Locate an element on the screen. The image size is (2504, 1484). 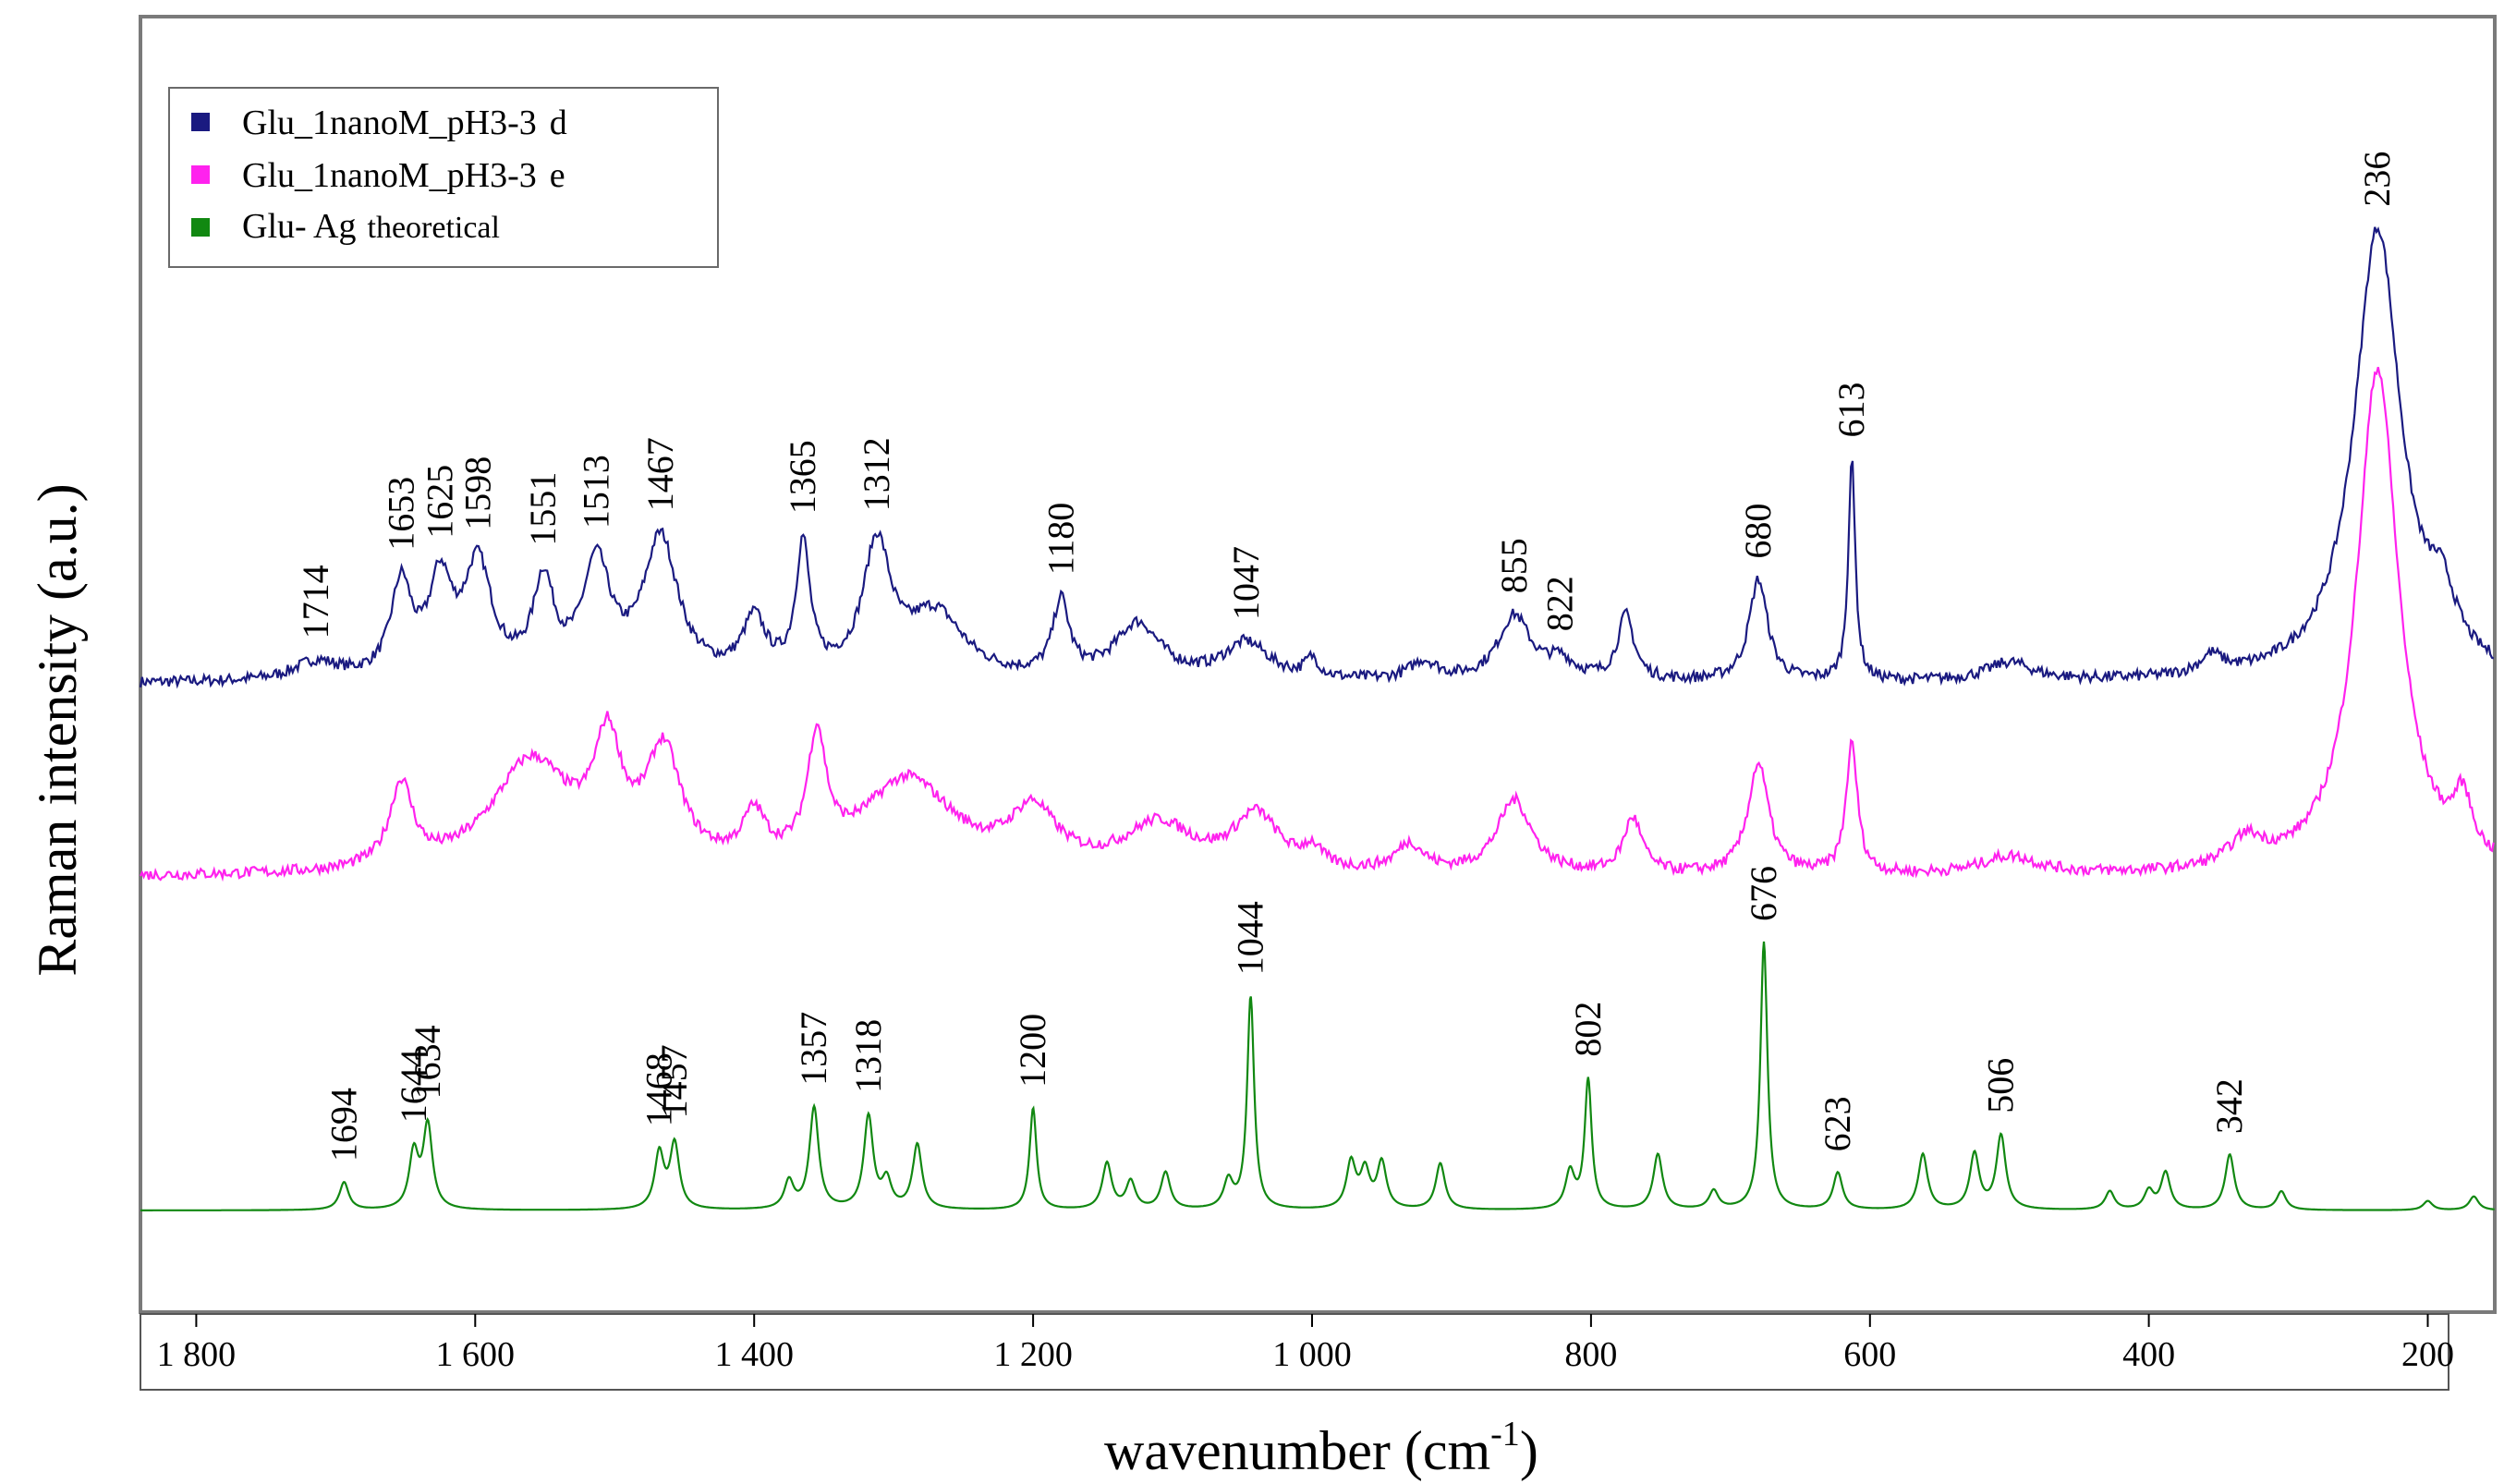
legend-swatch-e is located at coordinates (201, 174).